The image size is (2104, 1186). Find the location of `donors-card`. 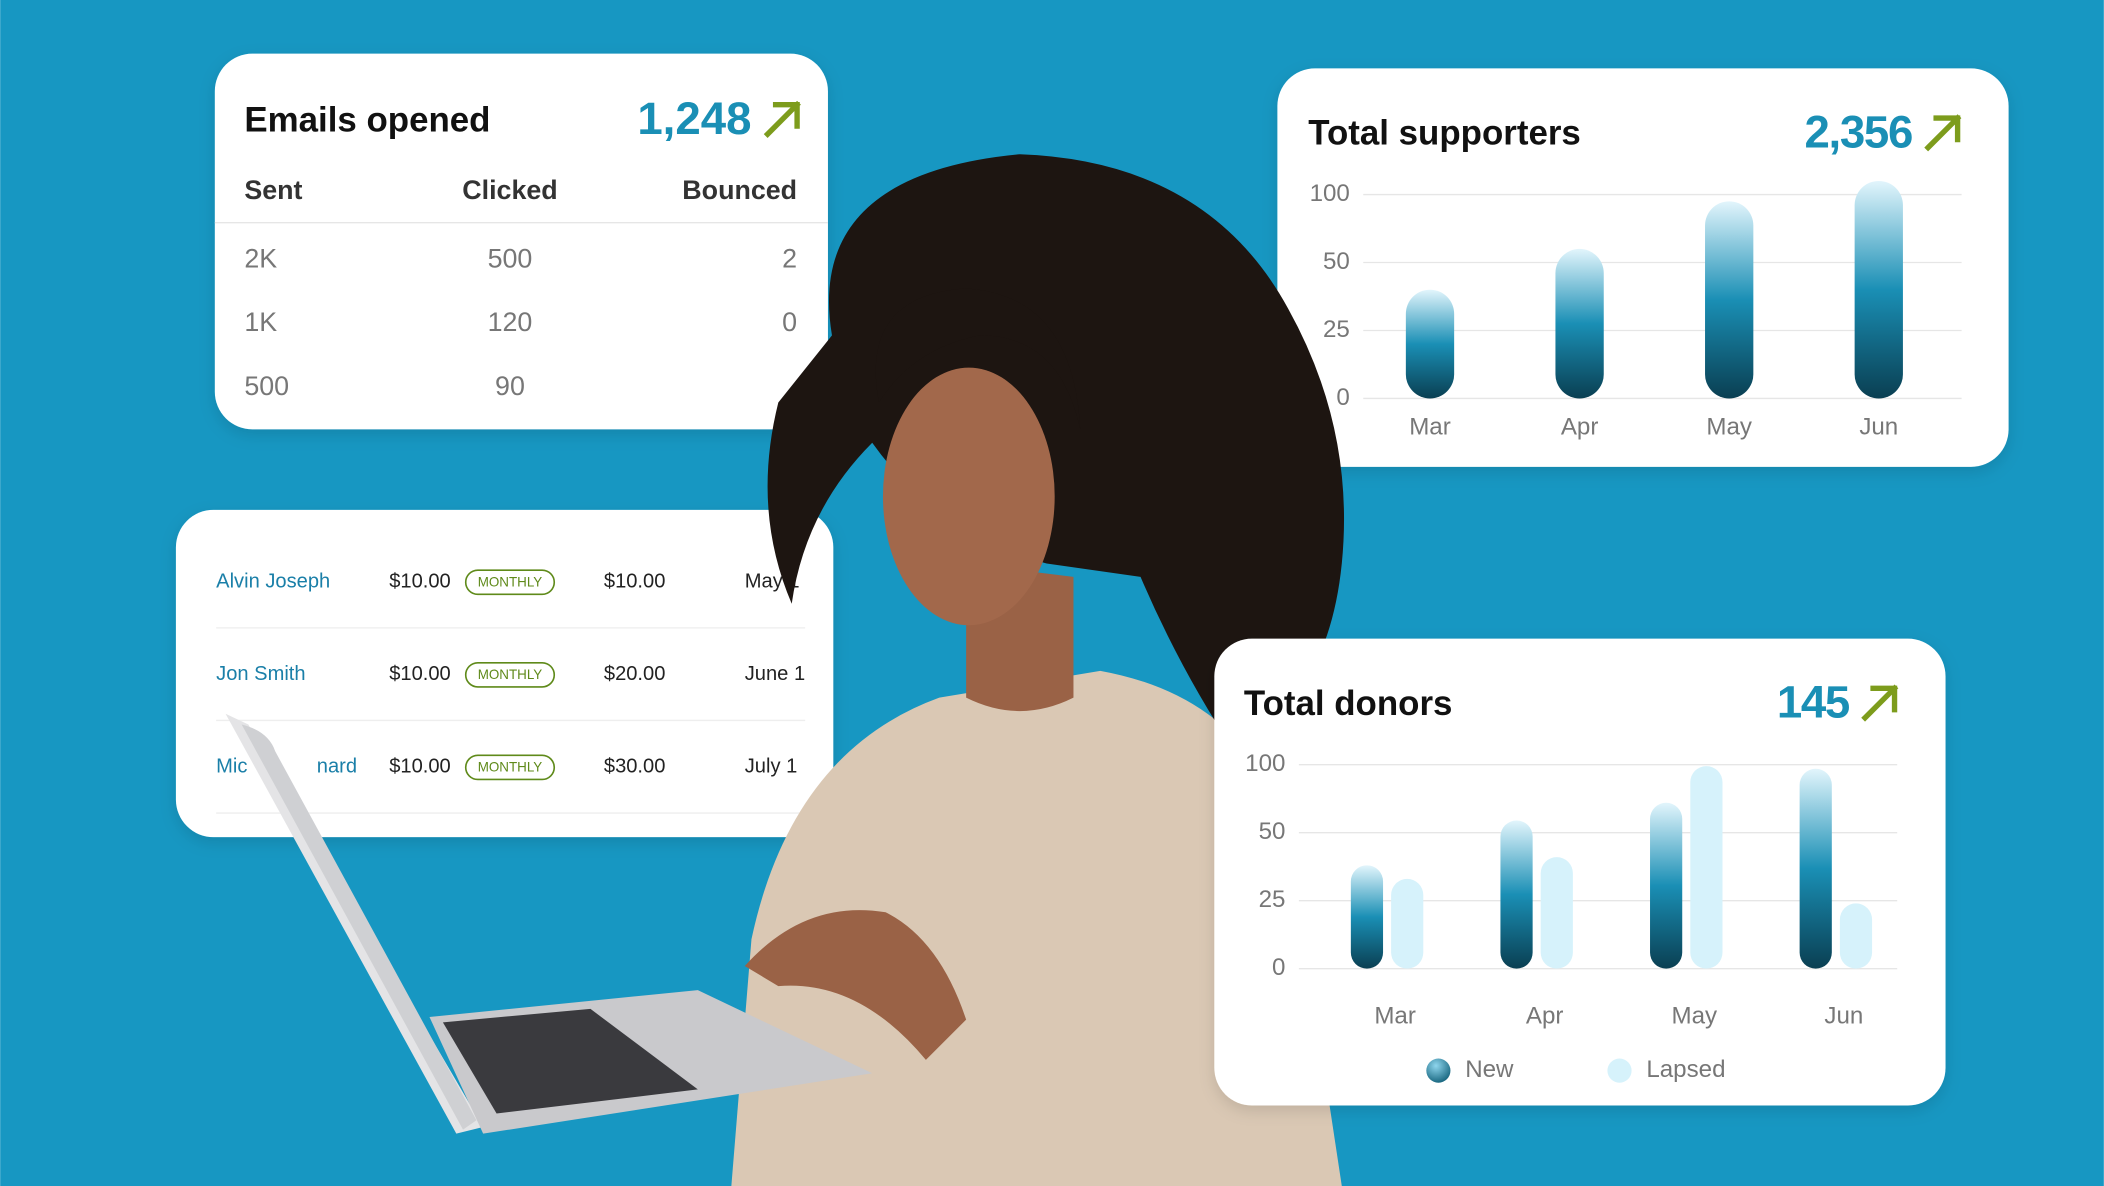

donors-card is located at coordinates (1580, 872).